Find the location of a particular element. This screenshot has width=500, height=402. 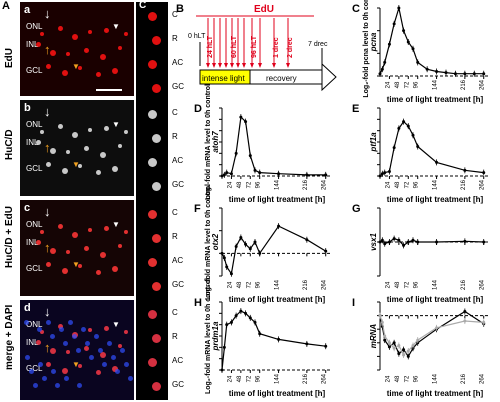

chart-letter: F is located at coordinates (197, 209).